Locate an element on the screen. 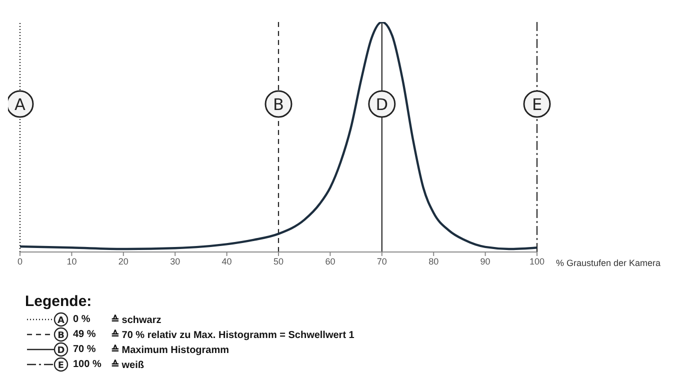 Image resolution: width=676 pixels, height=380 pixels. ref-line-label: E is located at coordinates (537, 104).